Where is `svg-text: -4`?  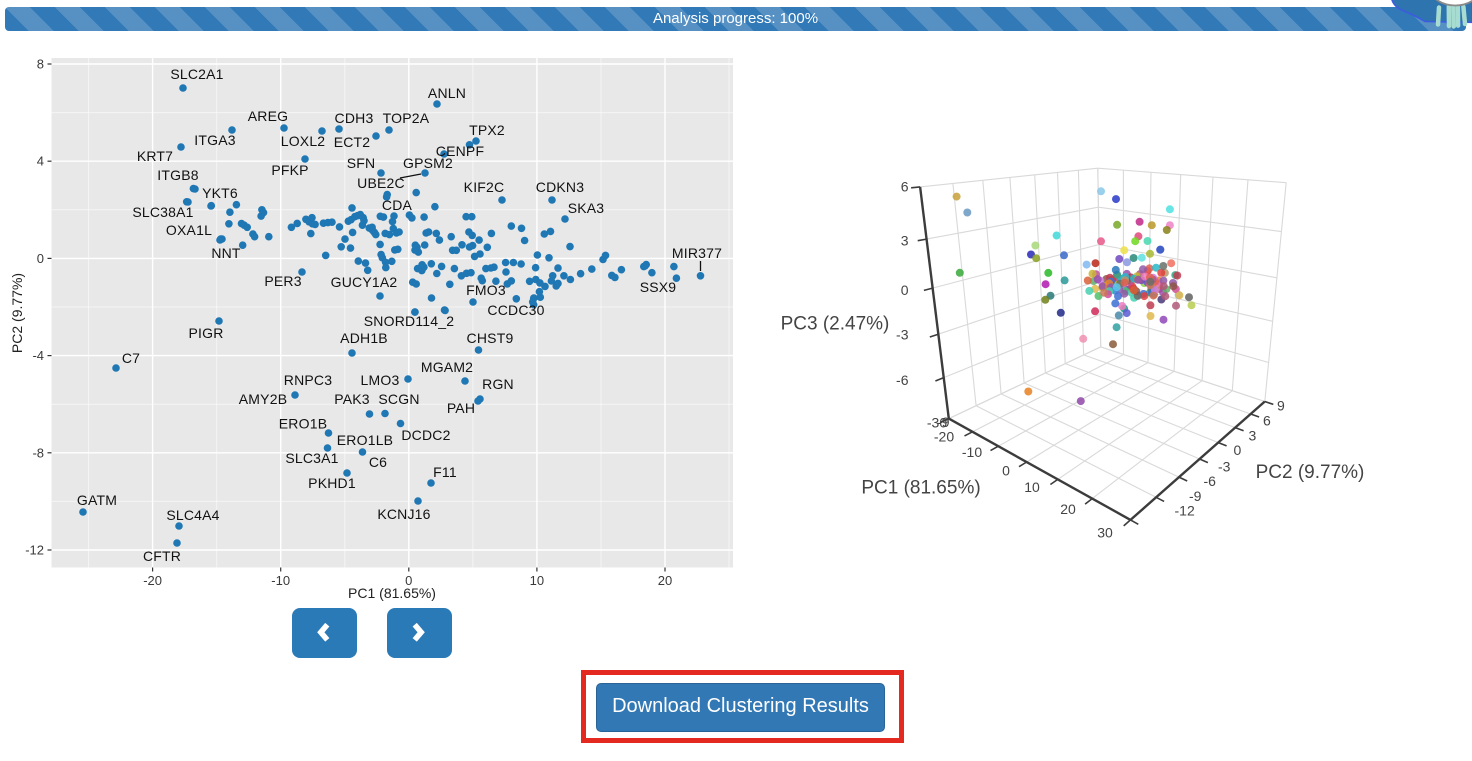
svg-text: -4 is located at coordinates (38, 355).